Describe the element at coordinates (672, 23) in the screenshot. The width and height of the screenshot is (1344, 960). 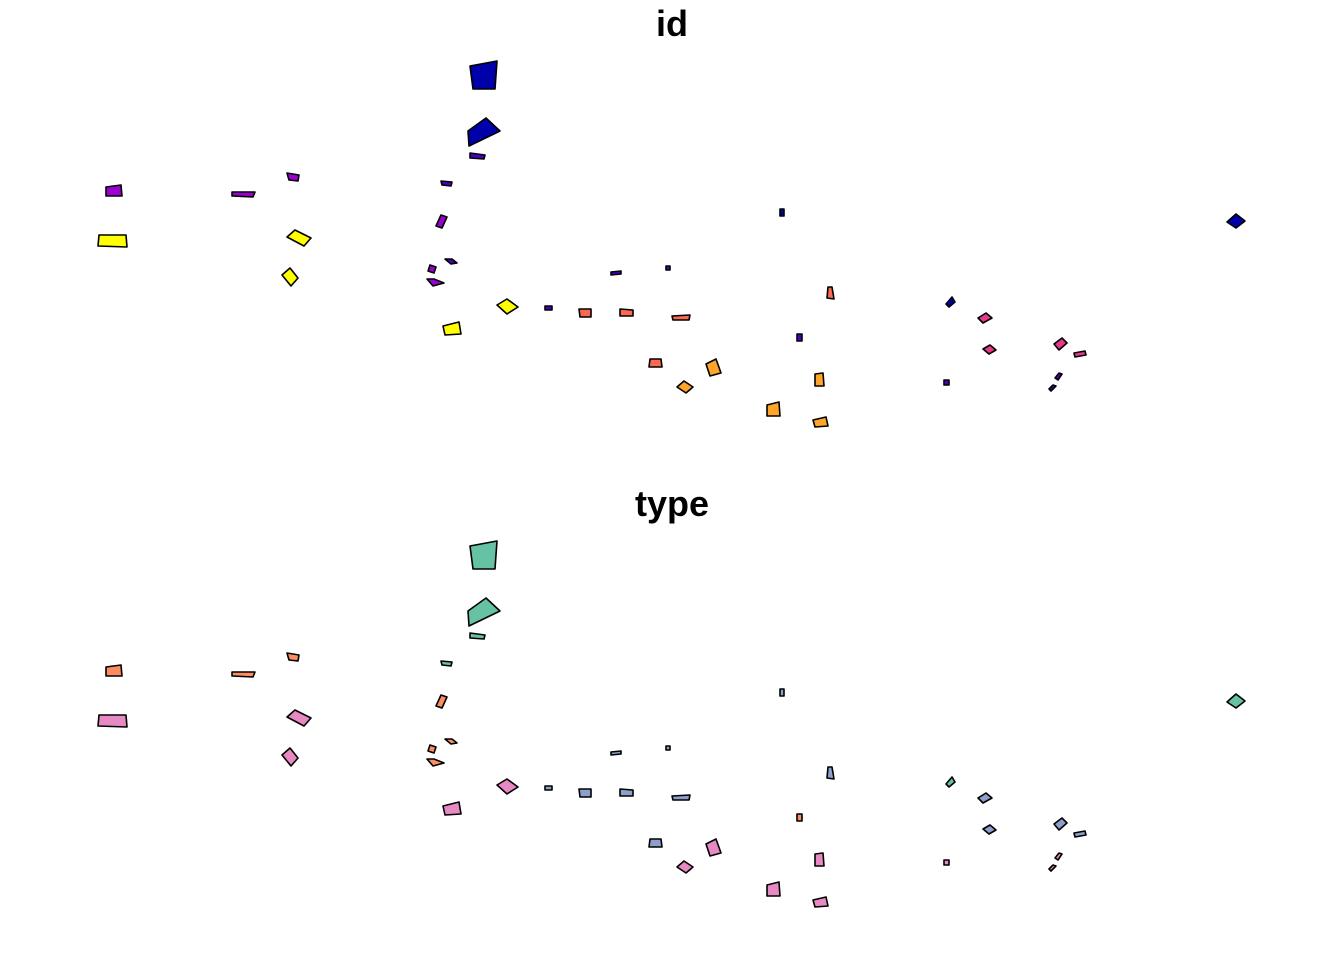
I see `panel-title-id: id` at that location.